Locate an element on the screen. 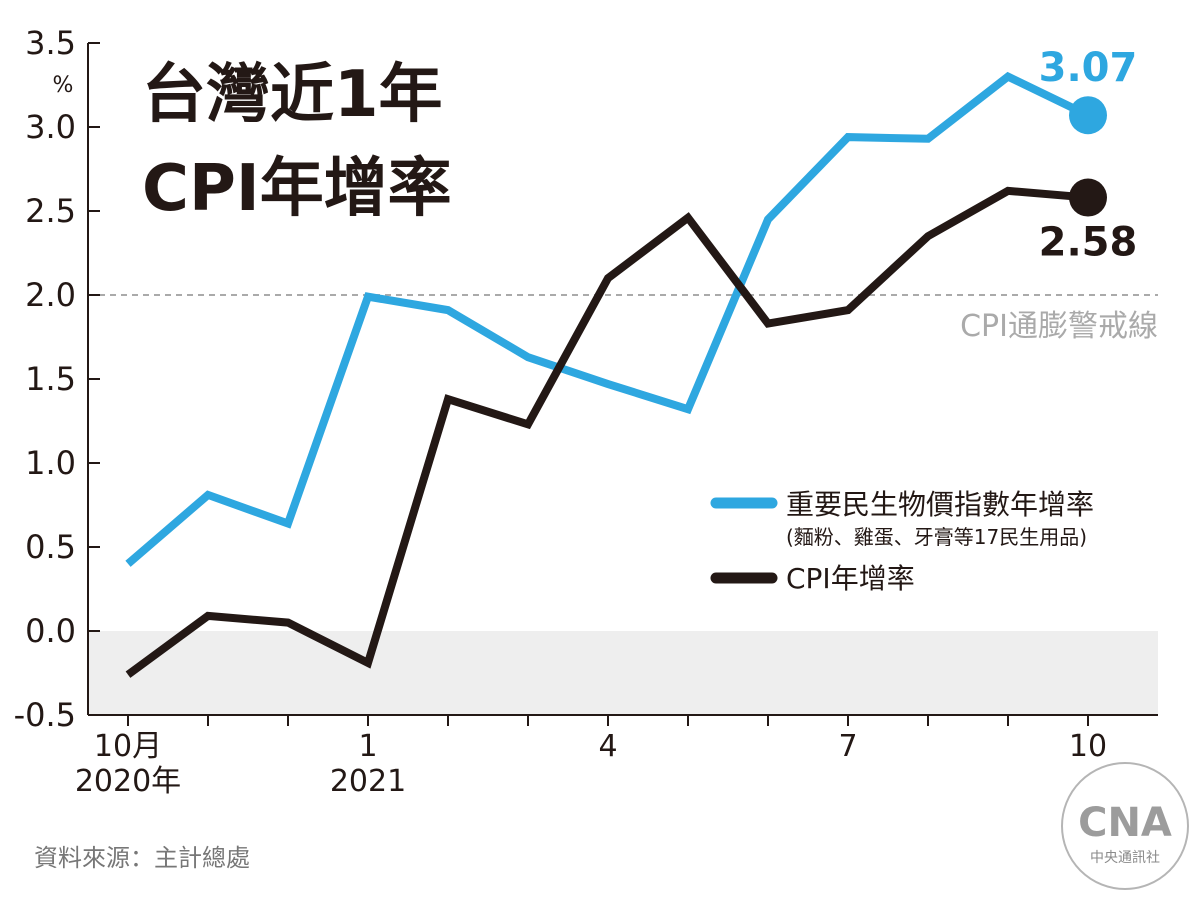  logo-caption: 中央通訊社 is located at coordinates (1125, 858).